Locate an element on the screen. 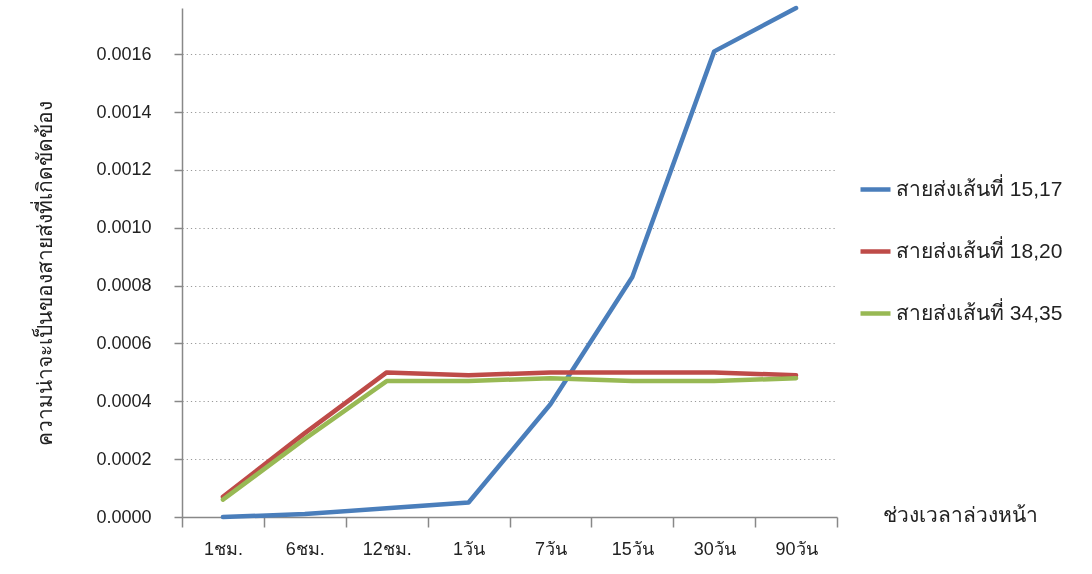 This screenshot has width=1092, height=574. y-tick-label: 0.0002 is located at coordinates (124, 458).